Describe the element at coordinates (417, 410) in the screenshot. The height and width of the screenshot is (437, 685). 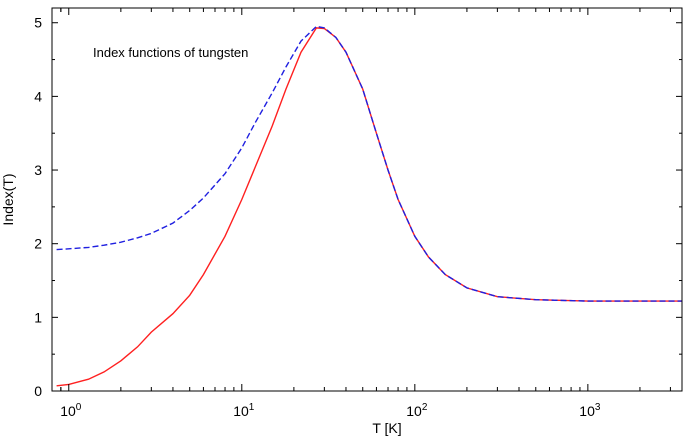
I see `x-tick-label: 10²` at that location.